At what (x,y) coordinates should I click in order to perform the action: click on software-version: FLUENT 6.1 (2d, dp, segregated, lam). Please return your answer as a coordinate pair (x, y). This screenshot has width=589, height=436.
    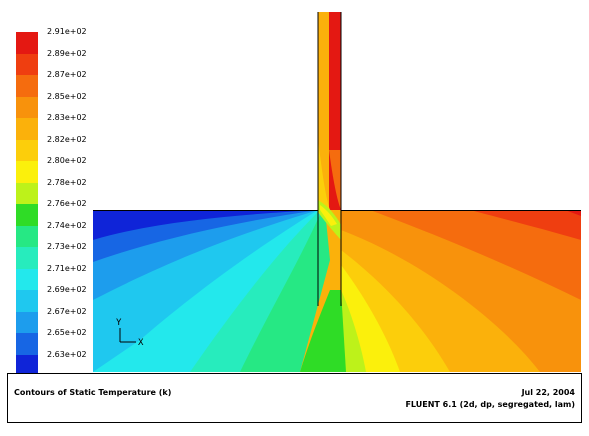
    Looking at the image, I should click on (490, 404).